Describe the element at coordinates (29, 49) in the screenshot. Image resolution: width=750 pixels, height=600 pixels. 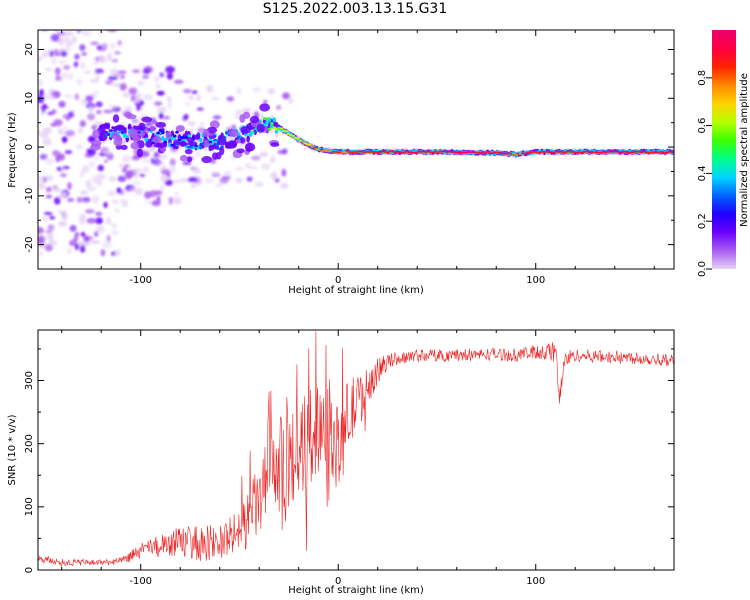
I see `y-tick-label: 20` at that location.